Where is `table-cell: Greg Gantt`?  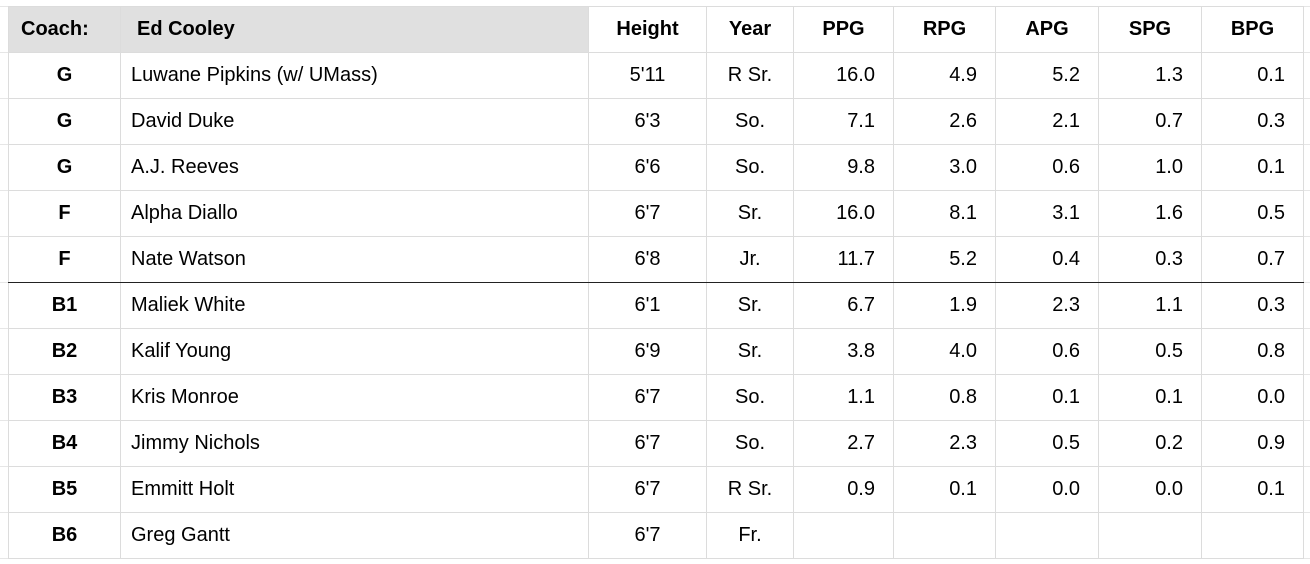
table-cell: Greg Gantt is located at coordinates (354, 535).